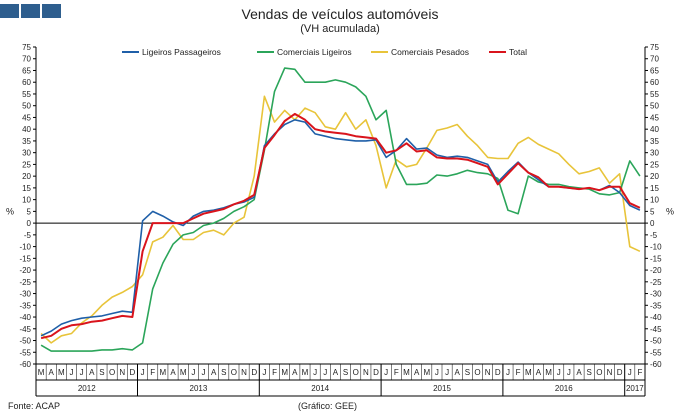 The image size is (680, 418). Describe the element at coordinates (656, 270) in the screenshot. I see `y-tick-label-right: -20` at that location.